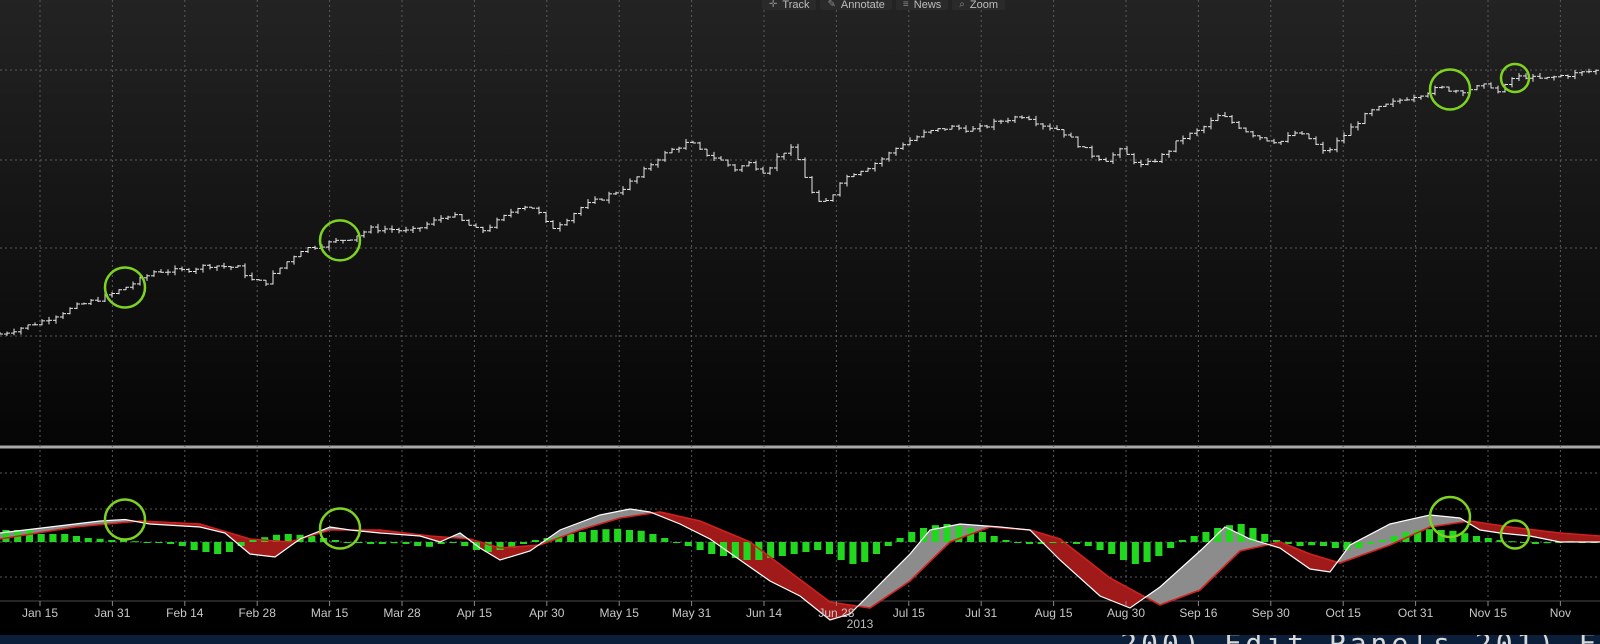 Image resolution: width=1600 pixels, height=644 pixels. Describe the element at coordinates (764, 613) in the screenshot. I see `x-tick-label: Jun 14` at that location.